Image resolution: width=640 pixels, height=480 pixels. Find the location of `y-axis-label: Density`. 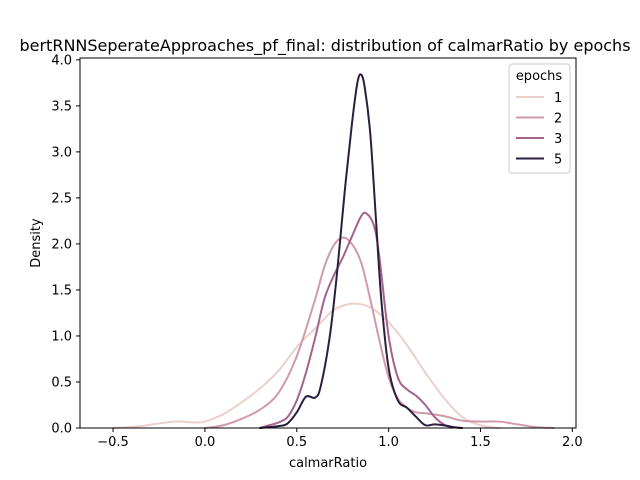

y-axis-label: Density is located at coordinates (36, 243).